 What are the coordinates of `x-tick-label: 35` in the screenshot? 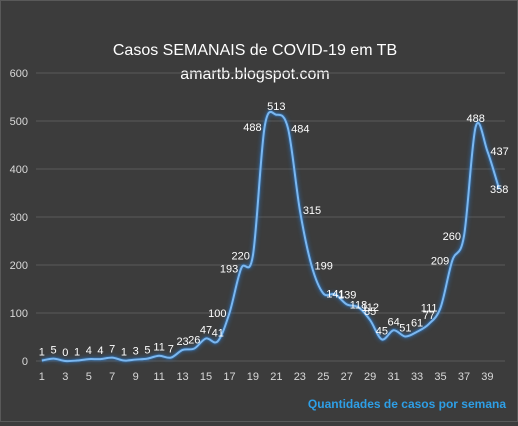 It's located at (440, 377).